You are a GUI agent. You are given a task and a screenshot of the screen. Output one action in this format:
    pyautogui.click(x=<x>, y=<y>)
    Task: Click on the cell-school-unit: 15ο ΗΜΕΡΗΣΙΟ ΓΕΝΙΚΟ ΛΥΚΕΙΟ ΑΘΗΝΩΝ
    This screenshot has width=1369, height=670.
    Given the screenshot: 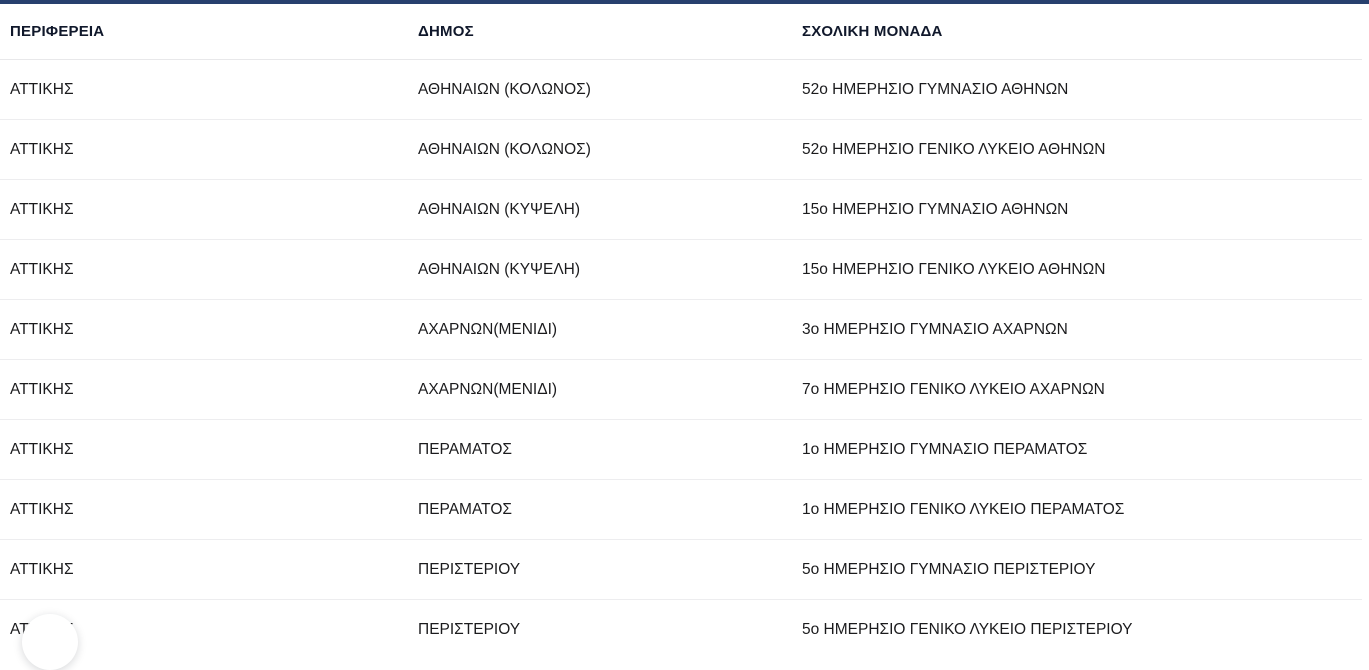 What is the action you would take?
    pyautogui.click(x=1072, y=269)
    